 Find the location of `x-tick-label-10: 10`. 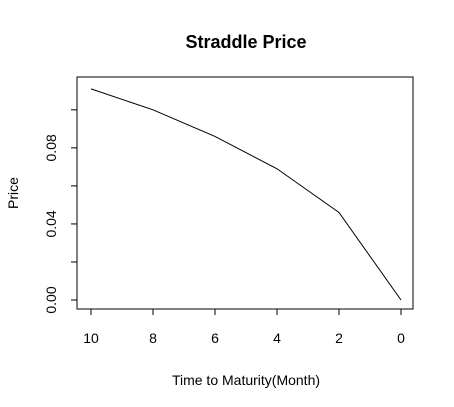

x-tick-label-10: 10 is located at coordinates (91, 338).